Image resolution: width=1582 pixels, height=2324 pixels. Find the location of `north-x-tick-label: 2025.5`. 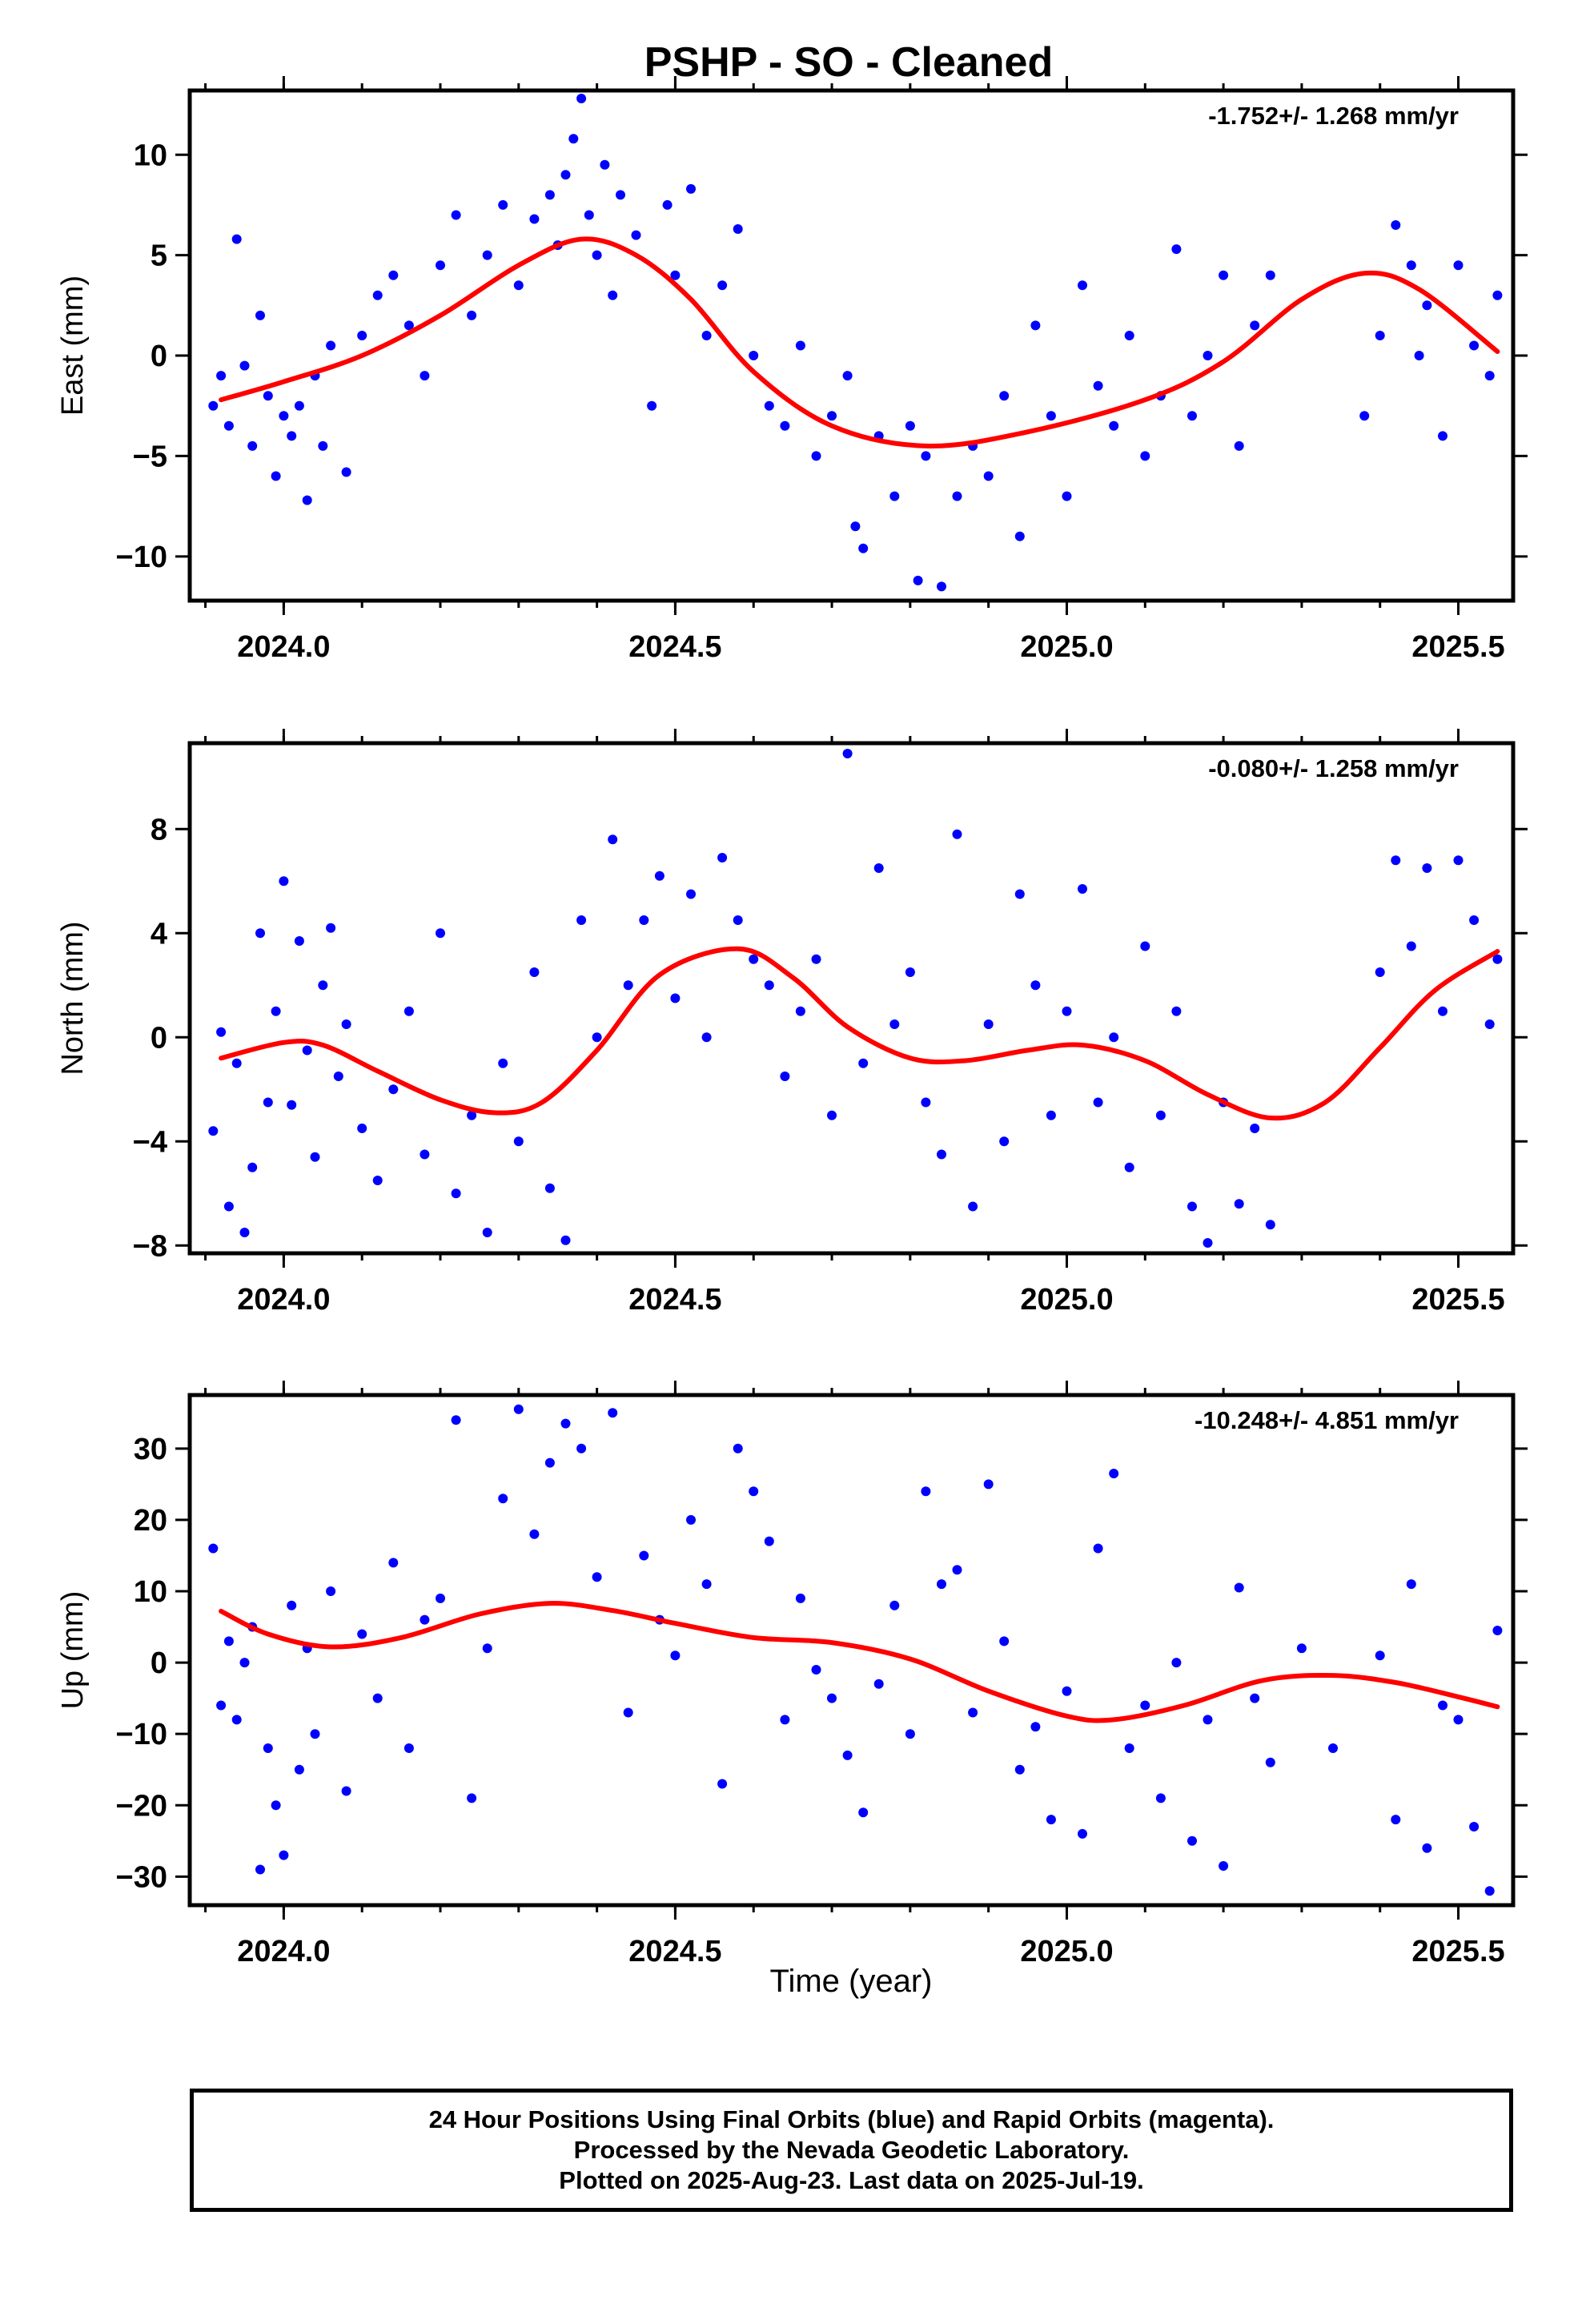

north-x-tick-label: 2025.5 is located at coordinates (1458, 1300).